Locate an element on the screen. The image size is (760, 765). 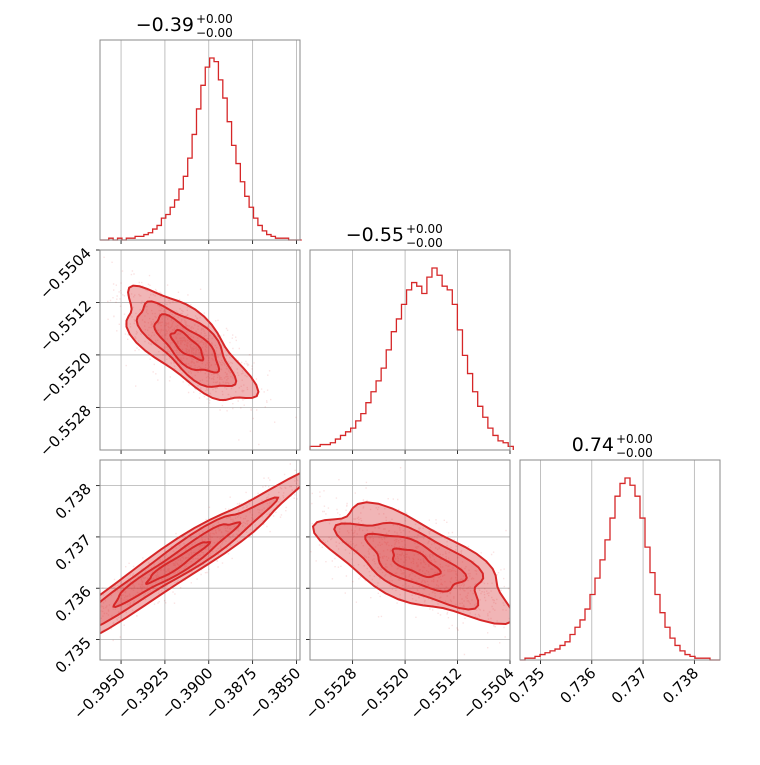
ytick-label-param2-2: −0.5520 is located at coordinates (65, 378).